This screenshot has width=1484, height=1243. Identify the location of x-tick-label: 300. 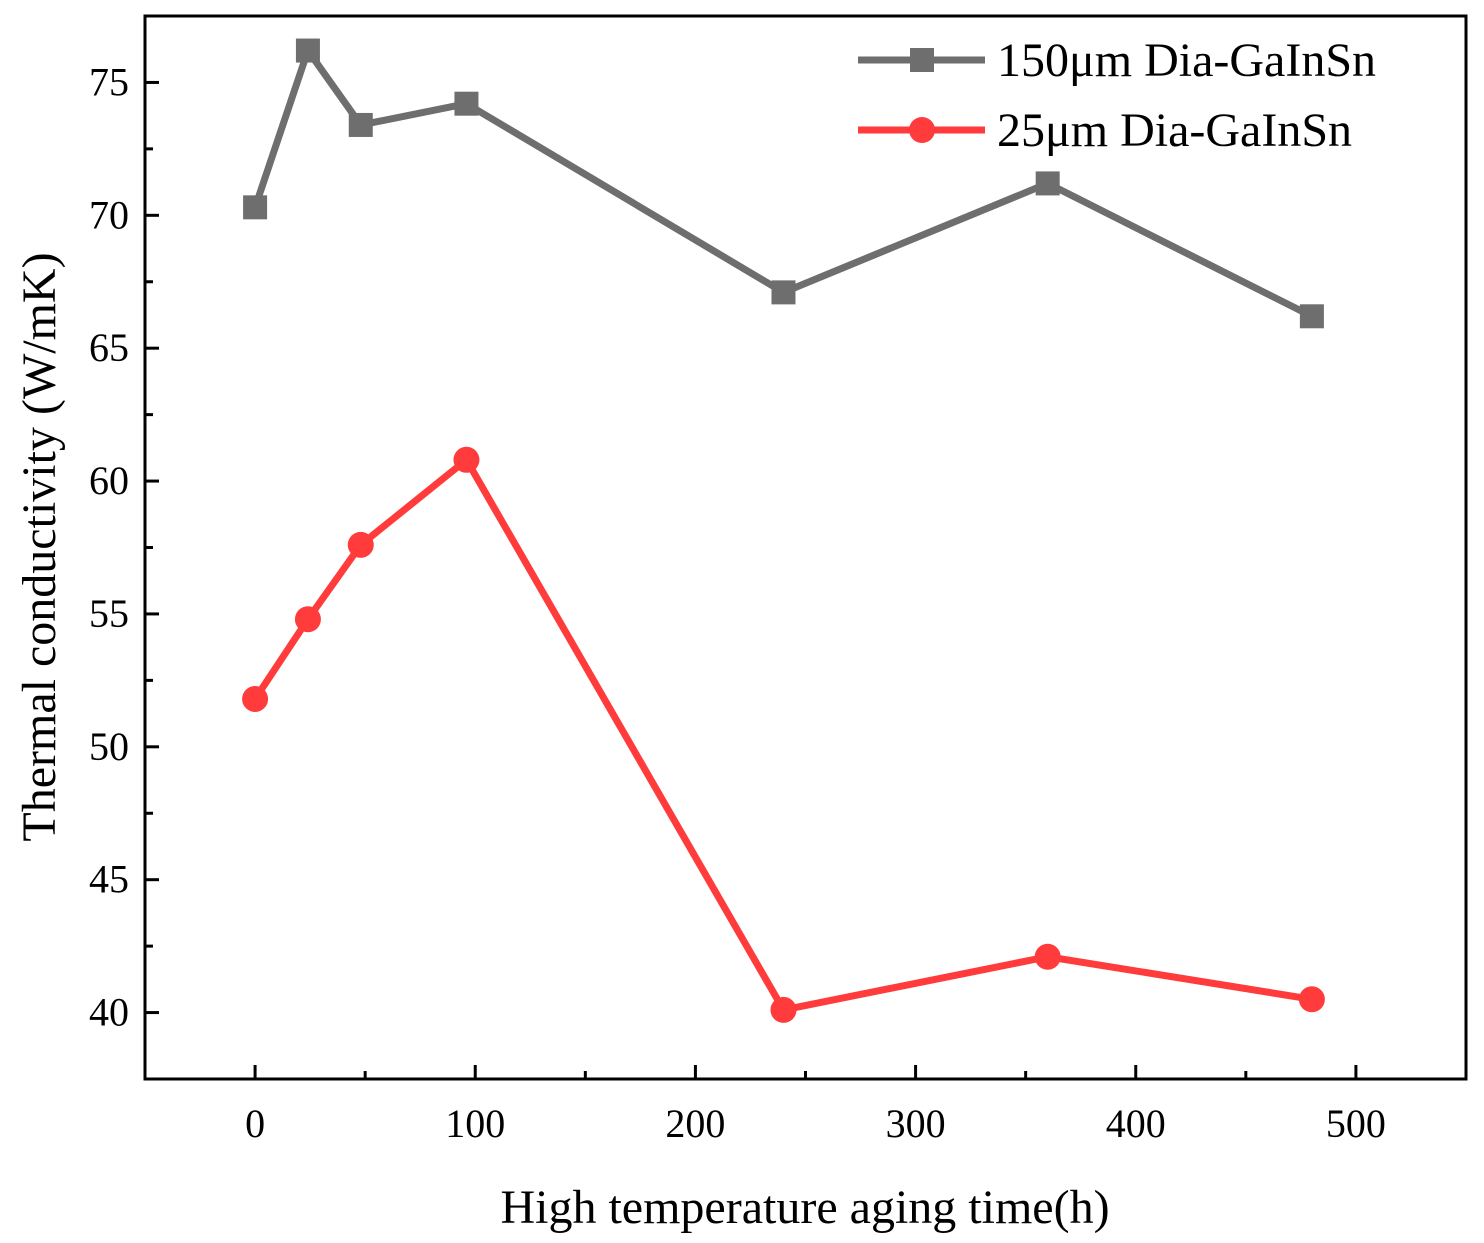
(916, 1123).